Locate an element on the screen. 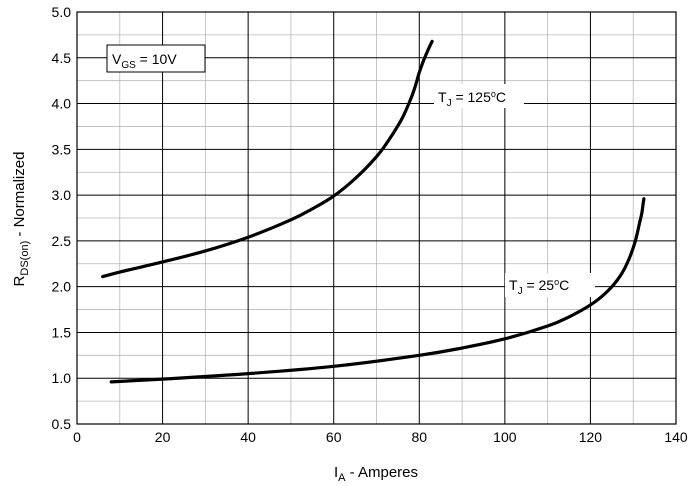 The width and height of the screenshot is (690, 486). x-tick-labels: 0 20 40 60 80 100 120 140 is located at coordinates (380, 437).